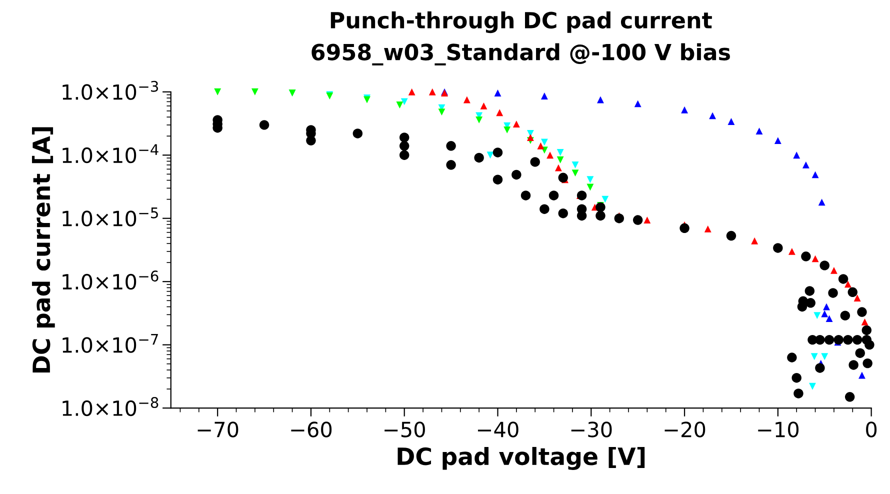  I want to click on y-tick-label: 1.0×10$^{−7}$, so click(110, 343).